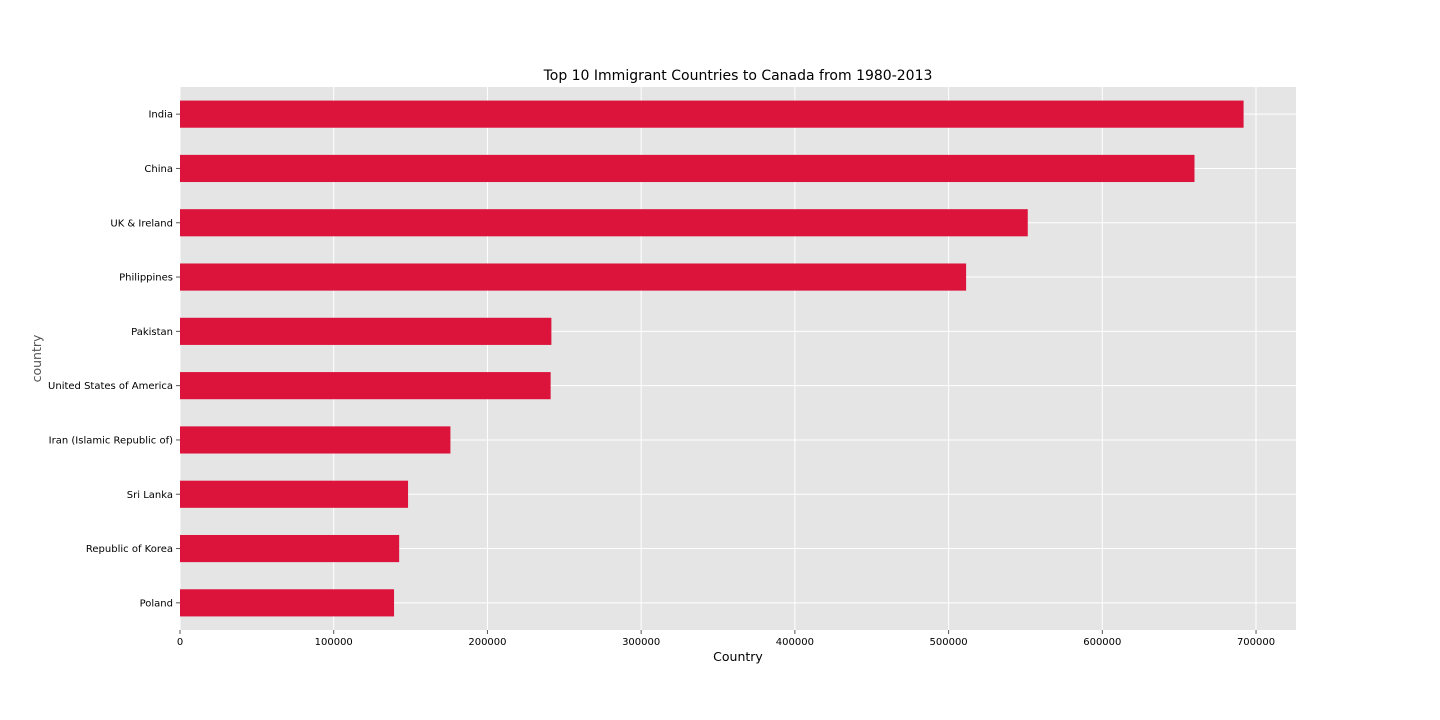 This screenshot has height=720, width=1440. What do you see at coordinates (150, 495) in the screenshot?
I see `y-tick-label: Sri Lanka` at bounding box center [150, 495].